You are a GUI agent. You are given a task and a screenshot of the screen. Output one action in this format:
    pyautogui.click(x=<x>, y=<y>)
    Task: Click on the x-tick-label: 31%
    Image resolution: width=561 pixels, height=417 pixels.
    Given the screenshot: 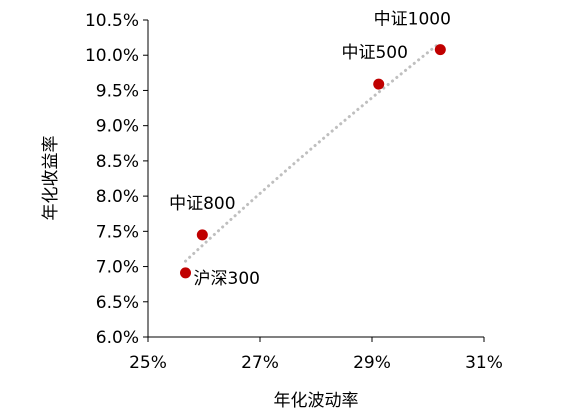 What is the action you would take?
    pyautogui.click(x=484, y=363)
    